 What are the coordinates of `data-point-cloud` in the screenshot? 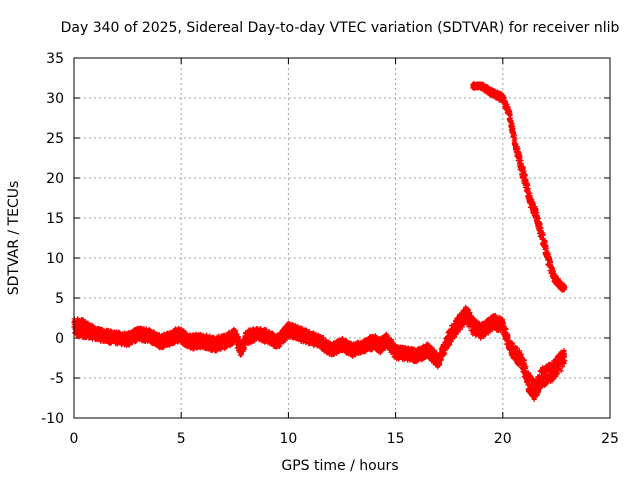 It's located at (519, 187).